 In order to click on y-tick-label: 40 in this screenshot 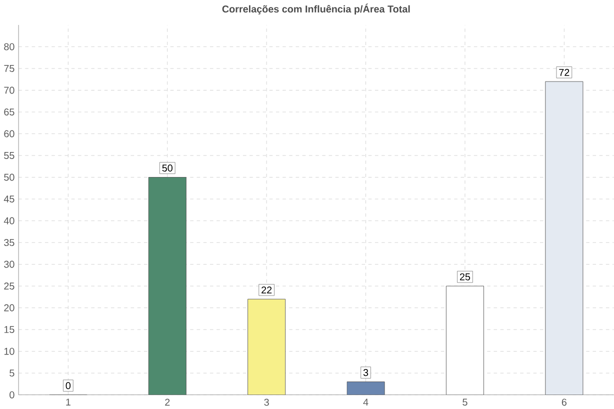, I will do `click(9, 220)`.